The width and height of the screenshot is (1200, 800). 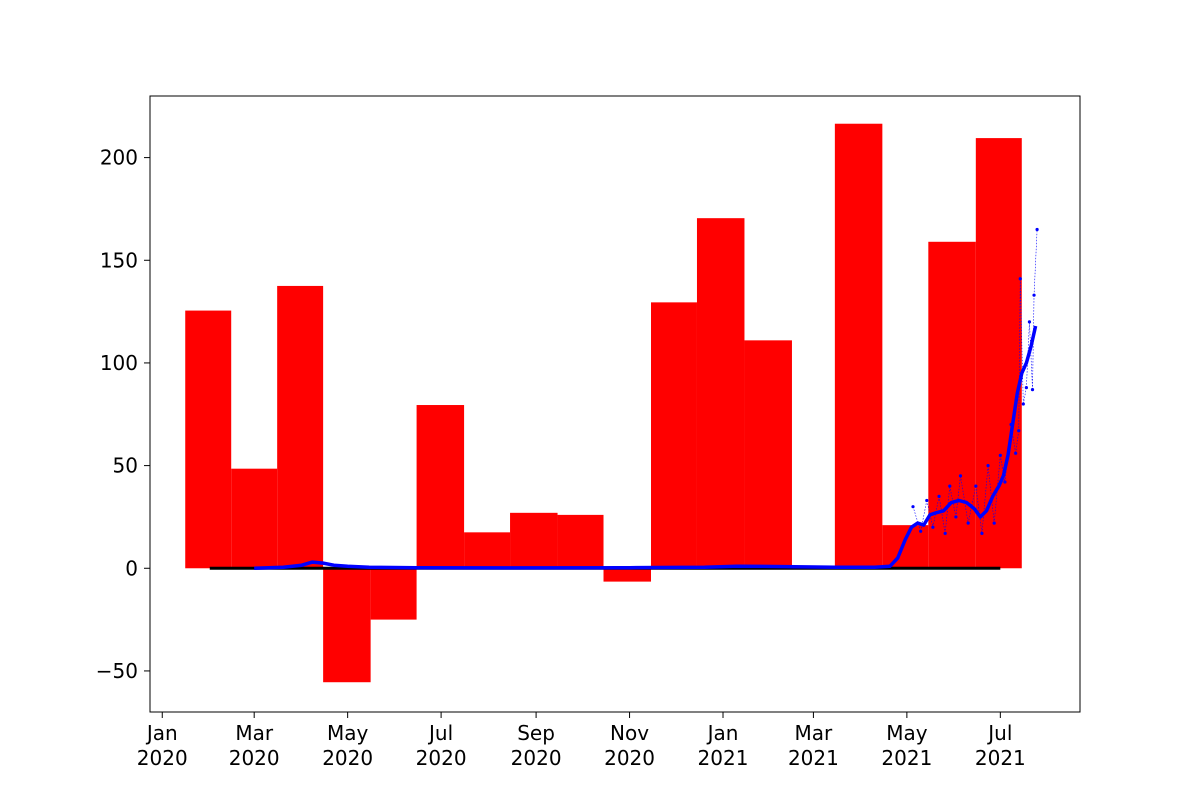 What do you see at coordinates (441, 758) in the screenshot?
I see `x-tick-year-3: 2020` at bounding box center [441, 758].